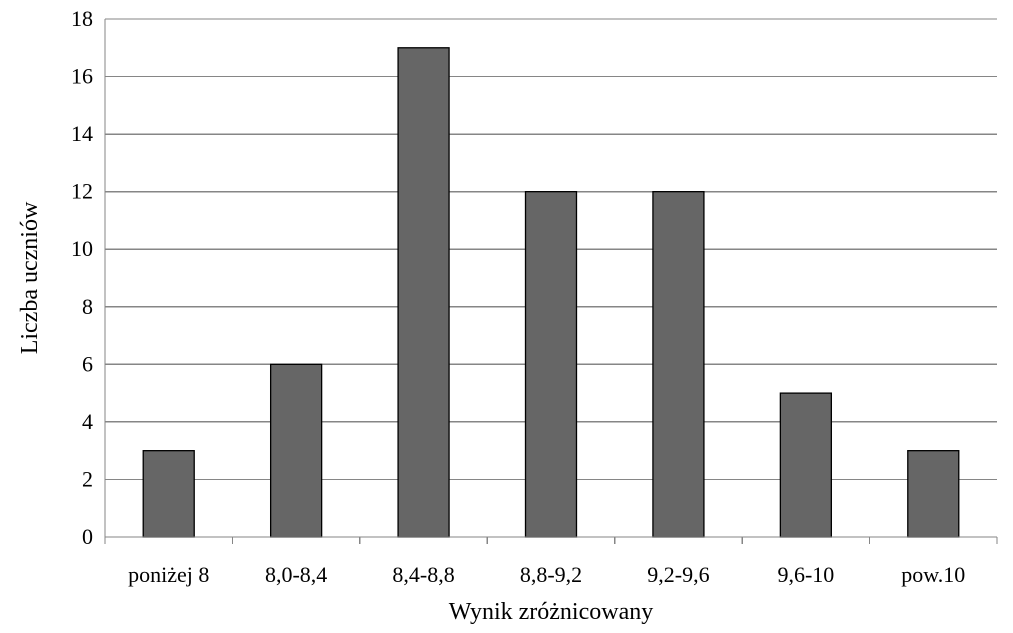 The height and width of the screenshot is (633, 1013). What do you see at coordinates (82, 277) in the screenshot?
I see `y-tick-labels: 0 2 4 6 8 10 12 14 16 18` at bounding box center [82, 277].